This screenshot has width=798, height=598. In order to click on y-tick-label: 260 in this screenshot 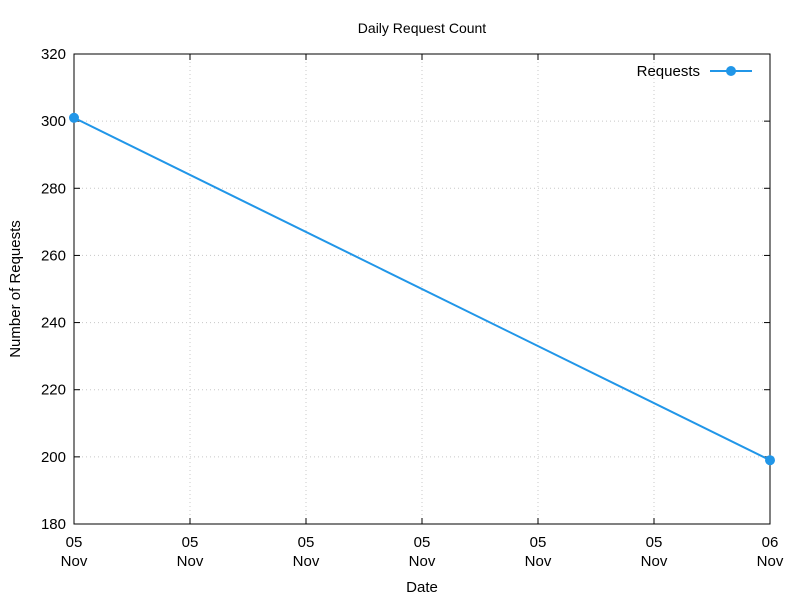, I will do `click(53, 255)`.